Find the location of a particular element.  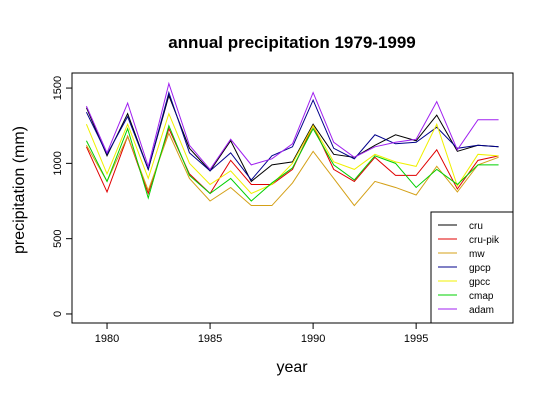

series-line-cmap is located at coordinates (292, 163).